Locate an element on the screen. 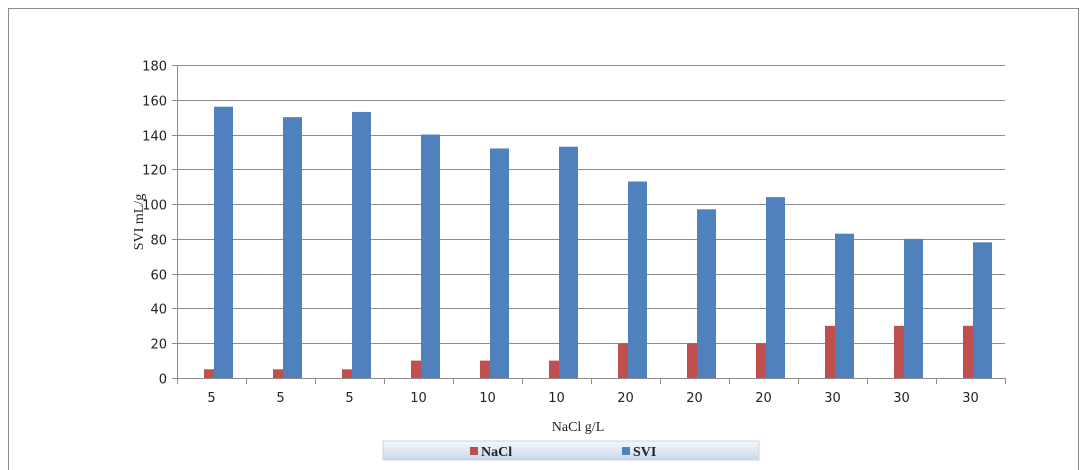  legend-box is located at coordinates (571, 450).